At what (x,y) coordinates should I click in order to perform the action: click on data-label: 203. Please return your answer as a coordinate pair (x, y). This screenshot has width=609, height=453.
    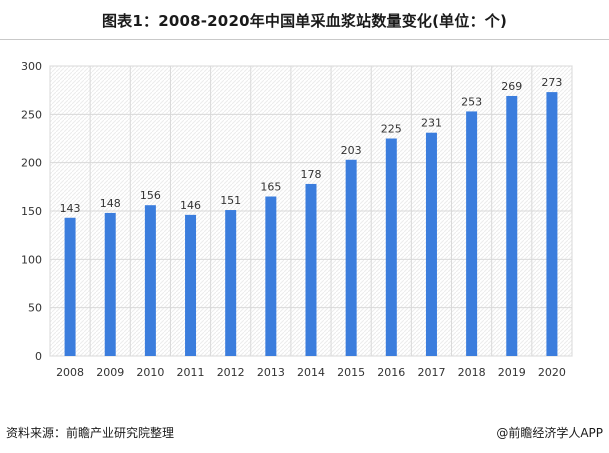
    Looking at the image, I should click on (351, 150).